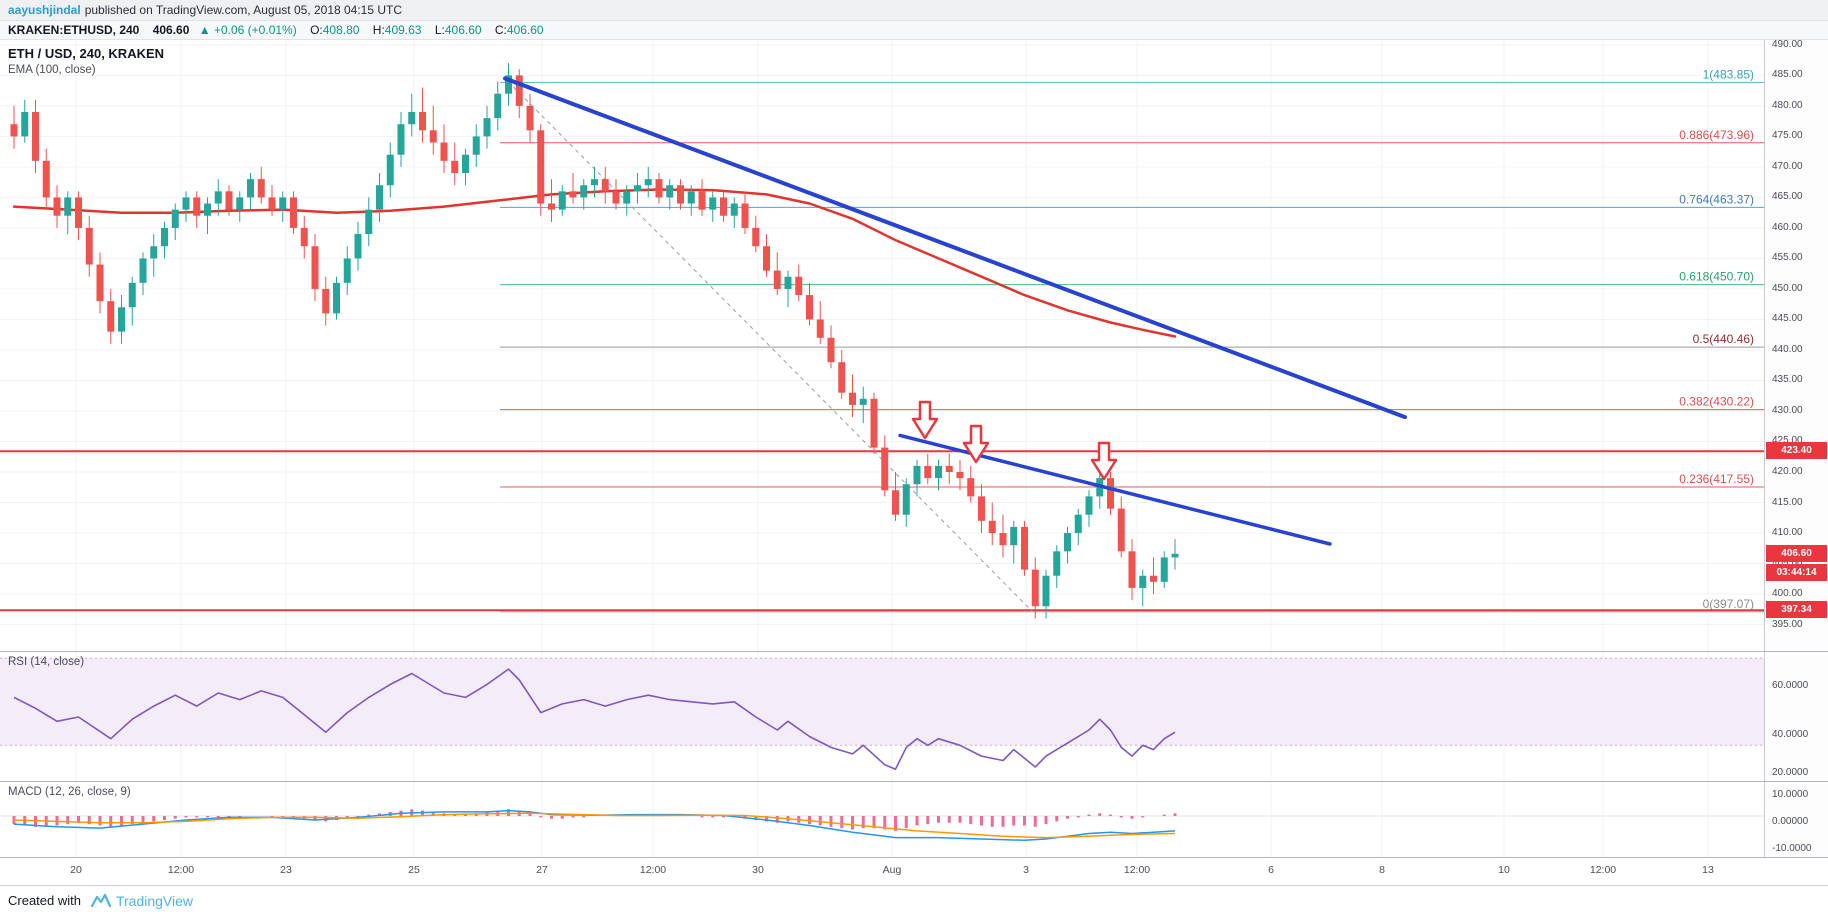 Image resolution: width=1828 pixels, height=915 pixels. I want to click on close-value: 406.60, so click(525, 30).